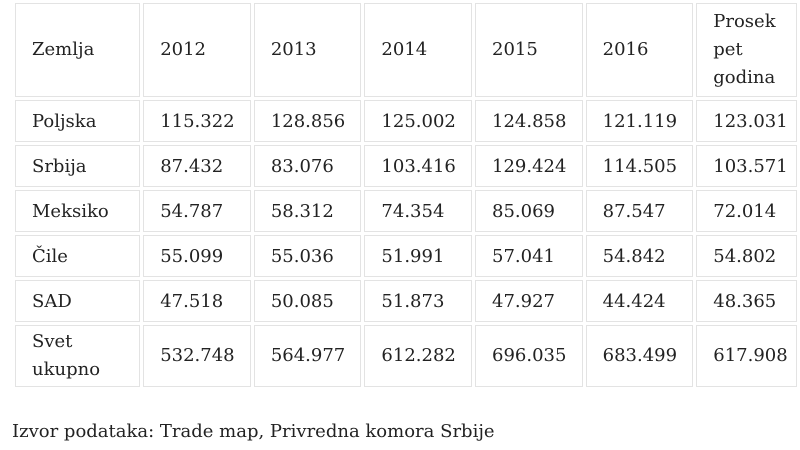 Image resolution: width=800 pixels, height=450 pixels. Describe the element at coordinates (78, 50) in the screenshot. I see `header-country: Zemlja` at that location.